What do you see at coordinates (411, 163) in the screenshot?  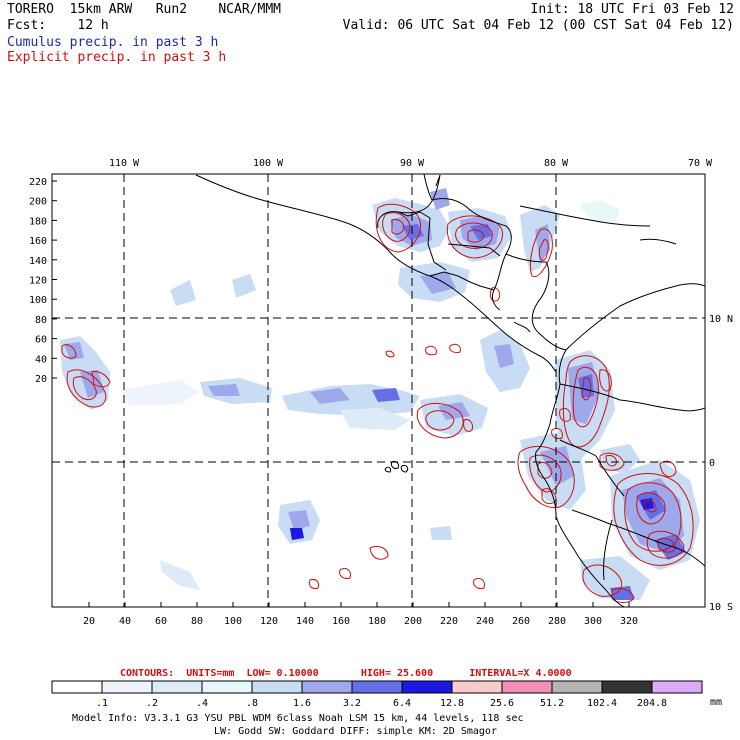 I see `longitude-labels: 110 W 100 W 90 W 80 W 70 W` at bounding box center [411, 163].